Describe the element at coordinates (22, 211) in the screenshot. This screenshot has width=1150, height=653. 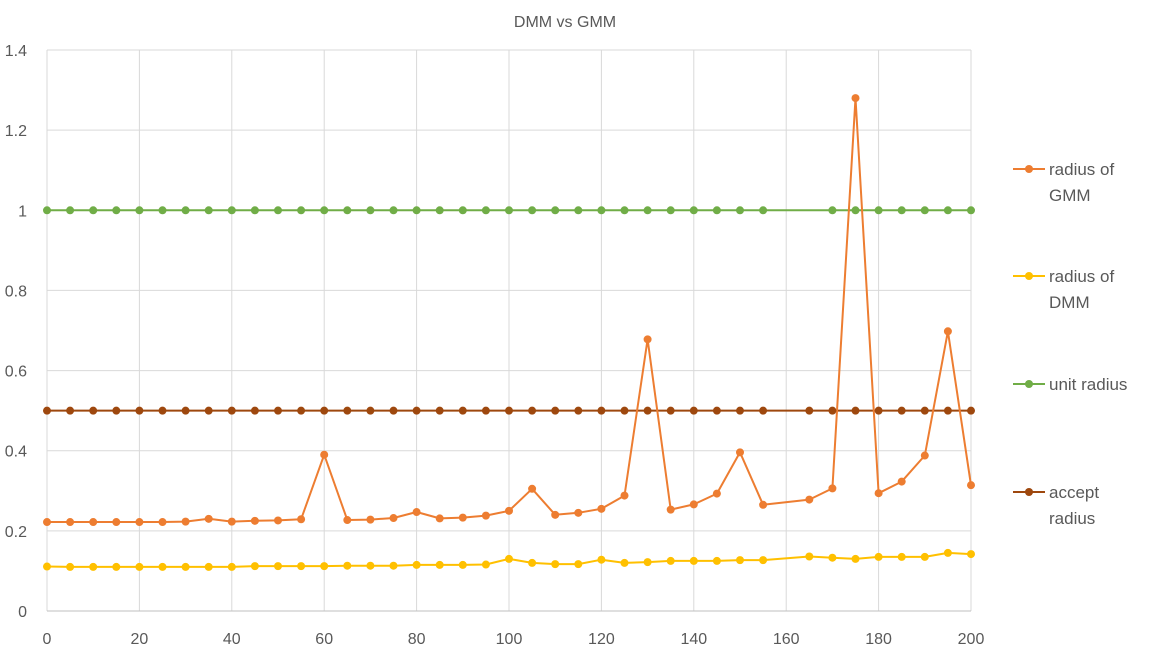
I see `y-tick-label: 1` at that location.